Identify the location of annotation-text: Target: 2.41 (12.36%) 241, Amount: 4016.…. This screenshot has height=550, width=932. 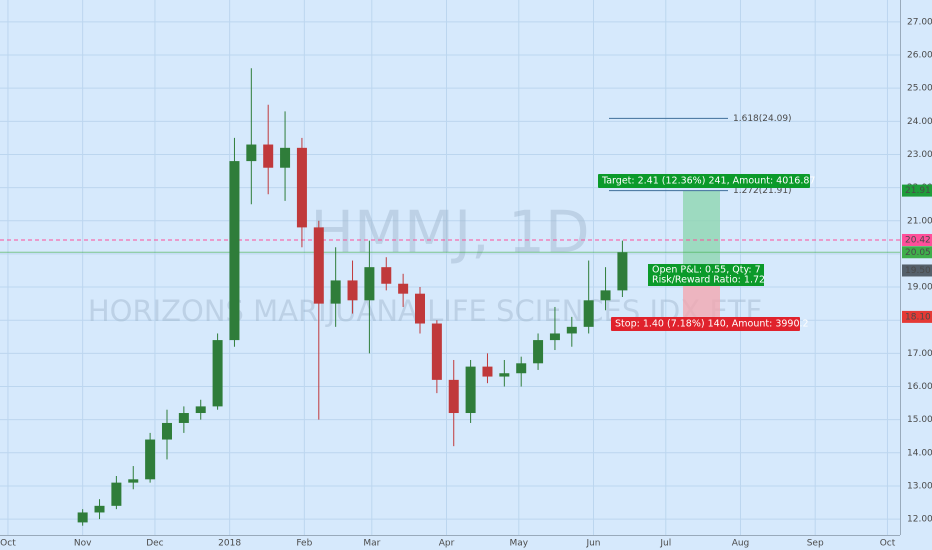
(708, 181).